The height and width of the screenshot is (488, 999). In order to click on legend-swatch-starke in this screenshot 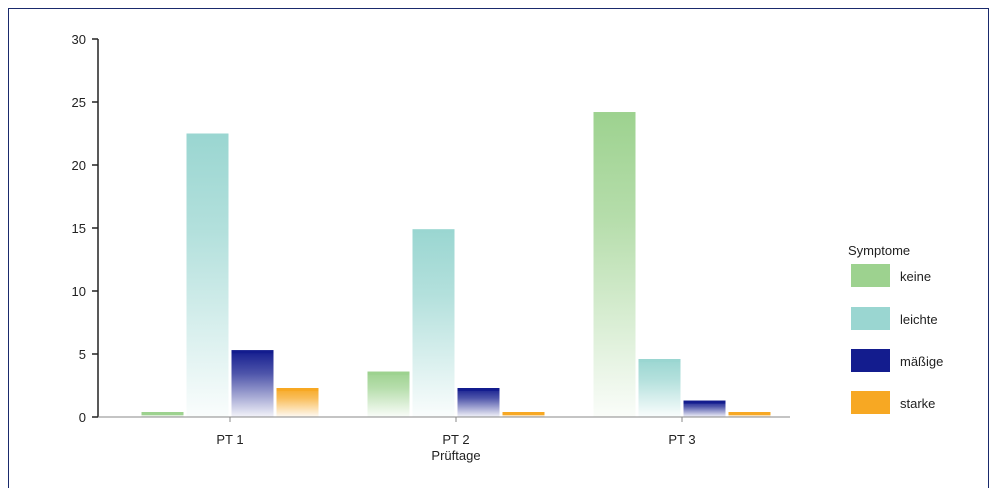, I will do `click(870, 402)`.